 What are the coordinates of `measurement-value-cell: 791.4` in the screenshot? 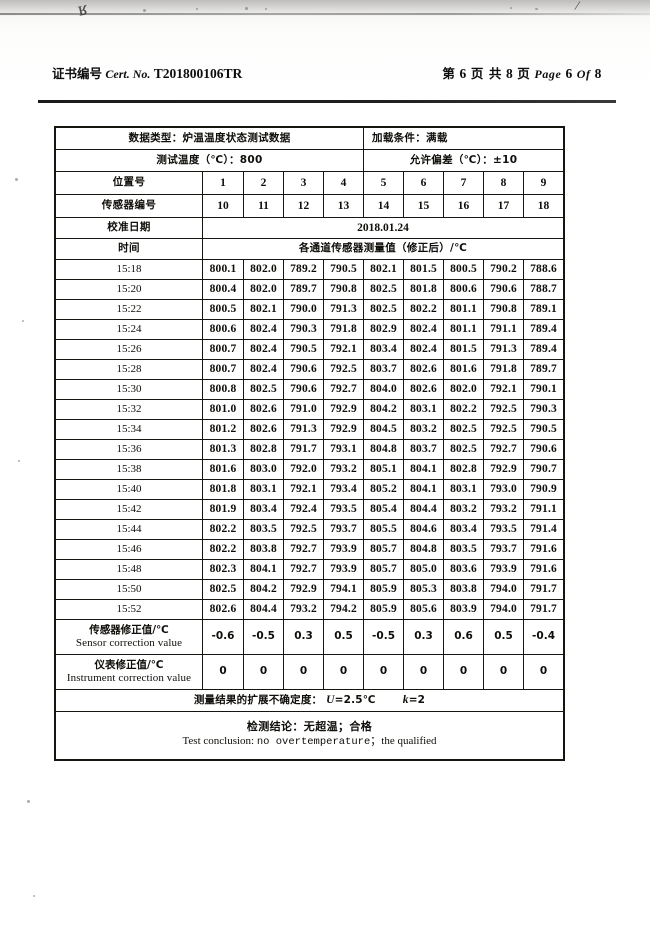 It's located at (544, 529).